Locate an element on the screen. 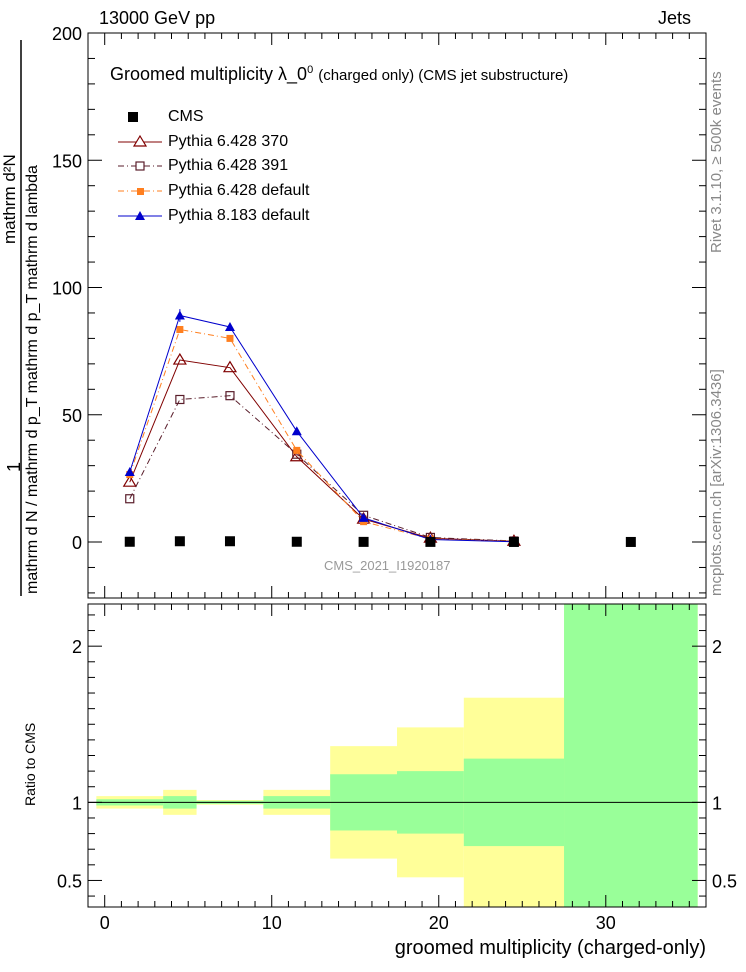  plot-title-suffix: (charged only) (CMS jet substructure) is located at coordinates (443, 75).